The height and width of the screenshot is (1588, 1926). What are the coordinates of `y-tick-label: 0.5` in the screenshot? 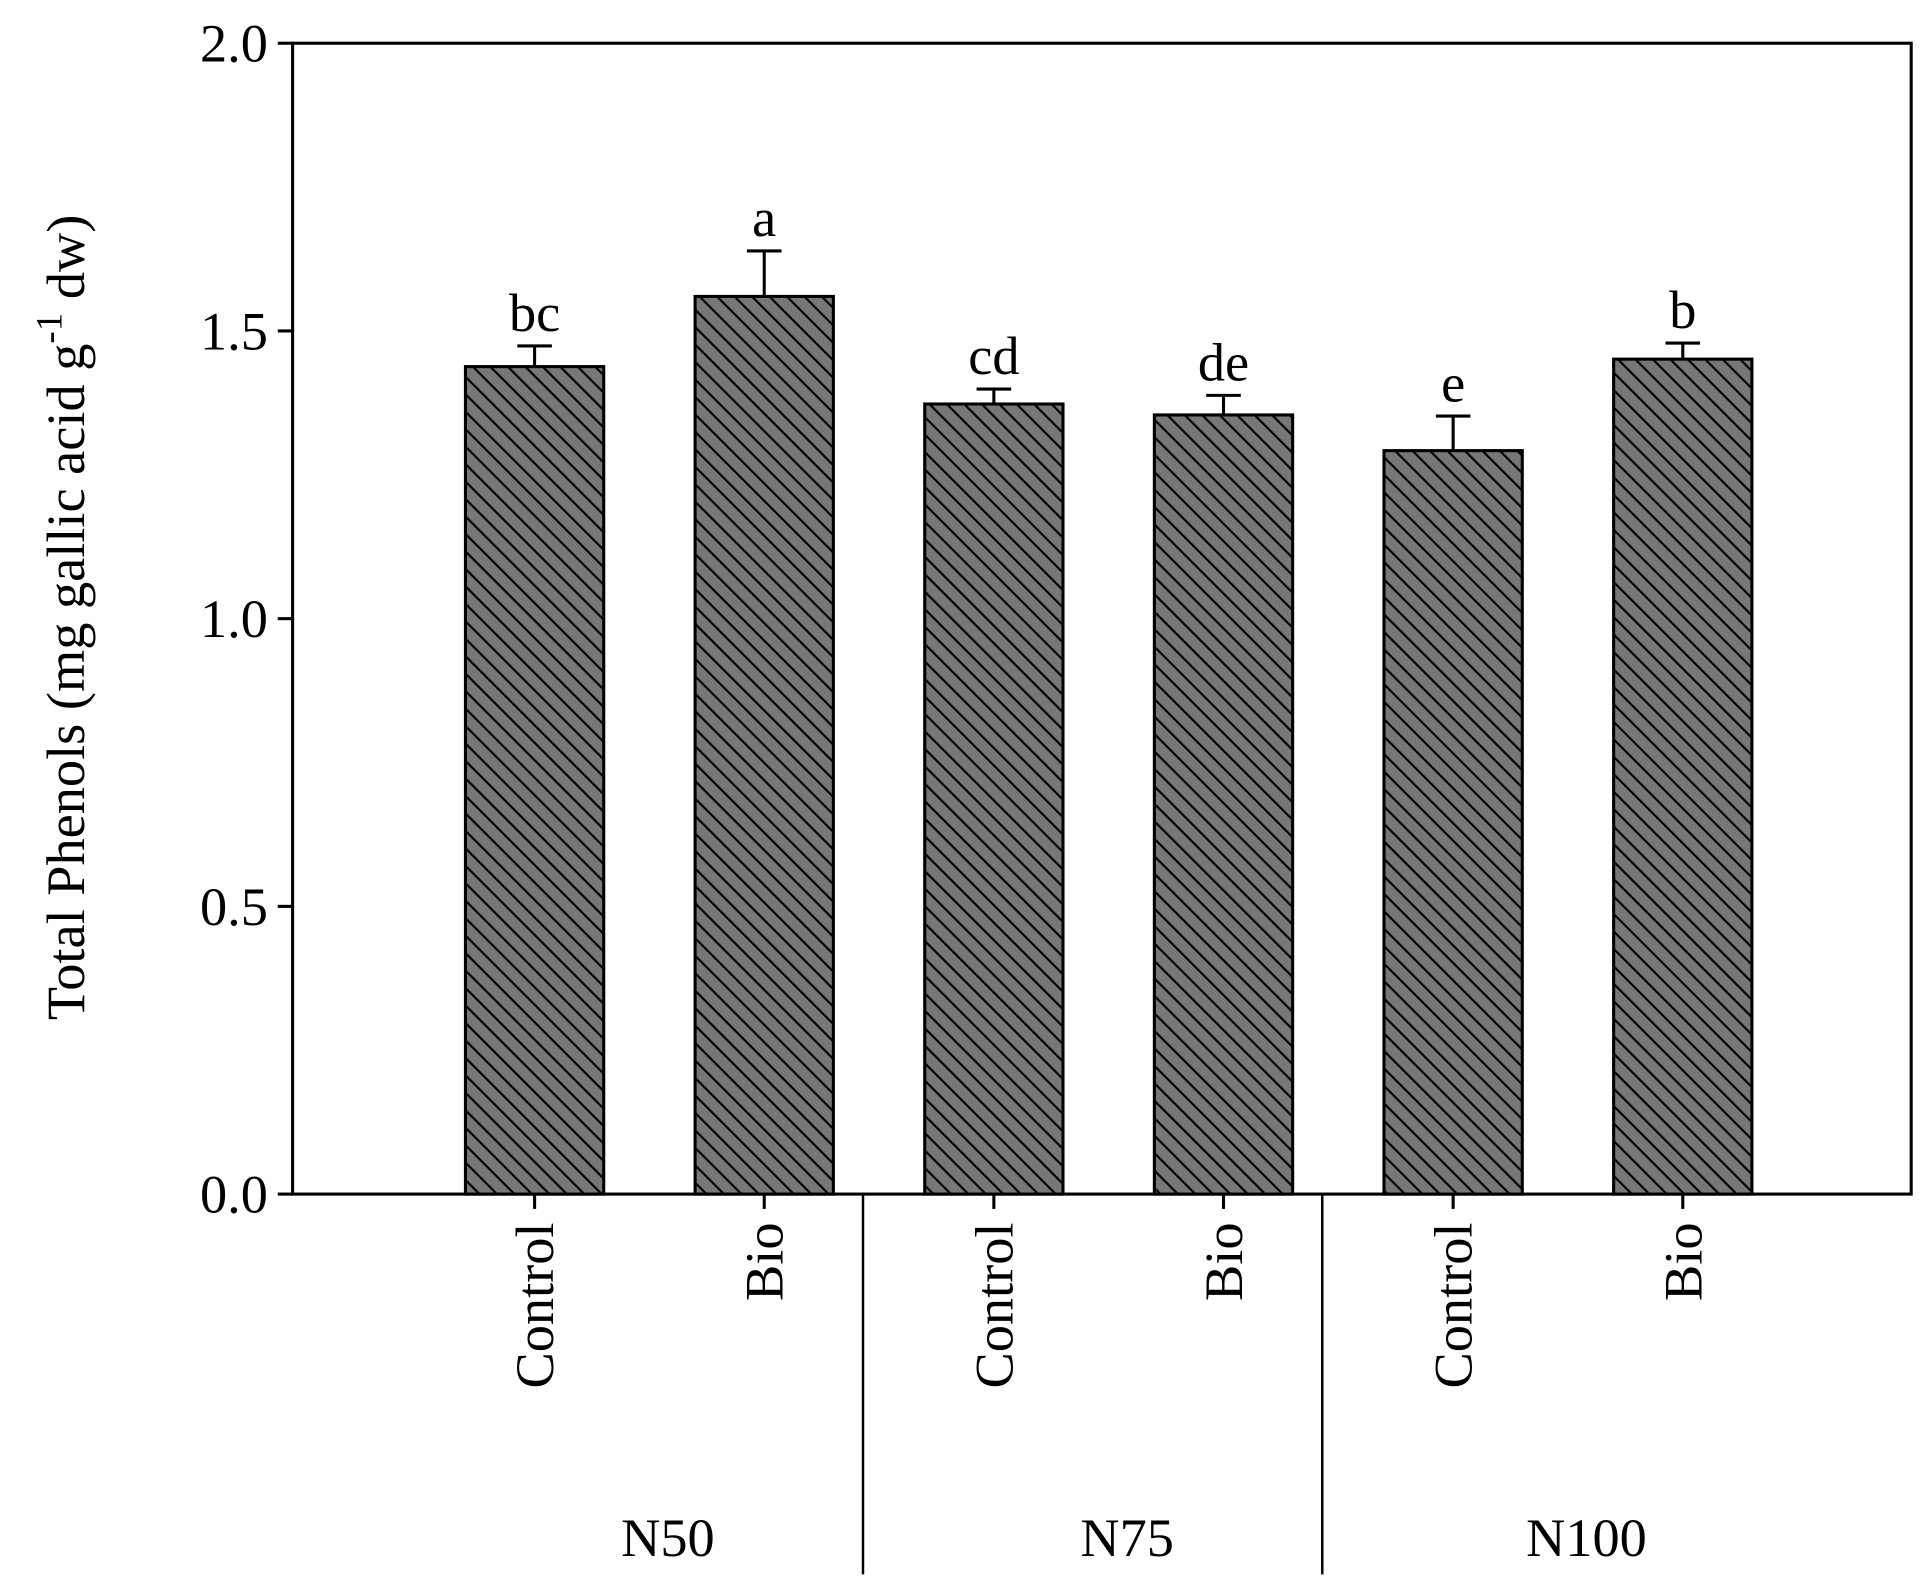 It's located at (234, 907).